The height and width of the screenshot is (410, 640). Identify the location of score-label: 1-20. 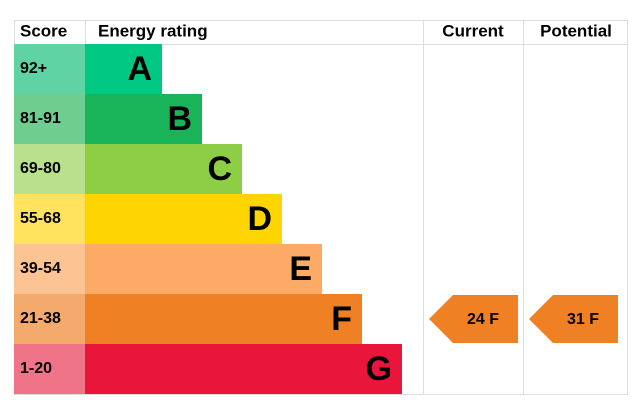
(36, 368).